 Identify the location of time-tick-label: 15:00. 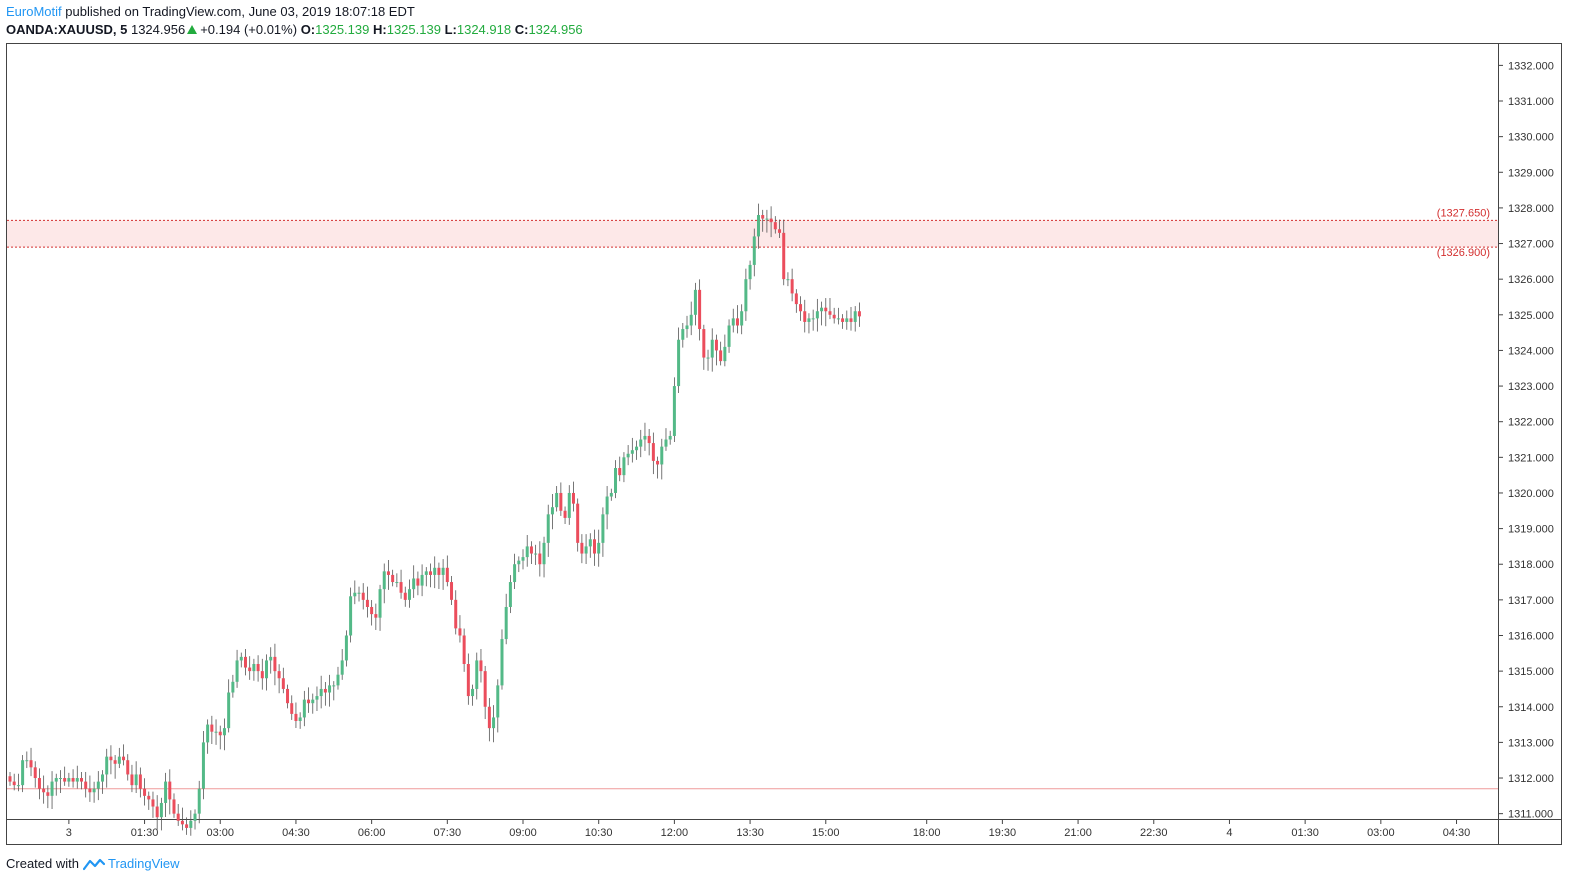
(826, 833).